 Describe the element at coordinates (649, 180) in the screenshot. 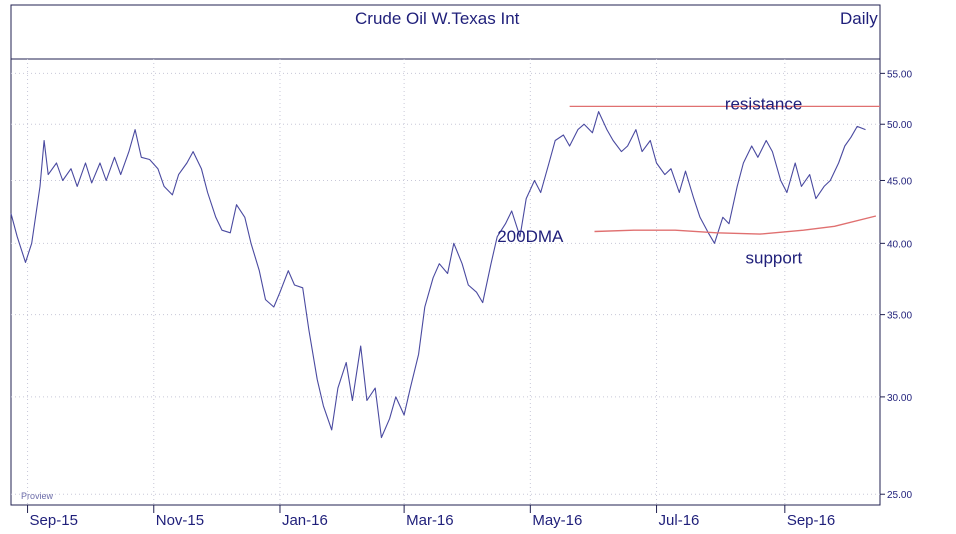

I see `annotations: resistance 200DMA support` at that location.